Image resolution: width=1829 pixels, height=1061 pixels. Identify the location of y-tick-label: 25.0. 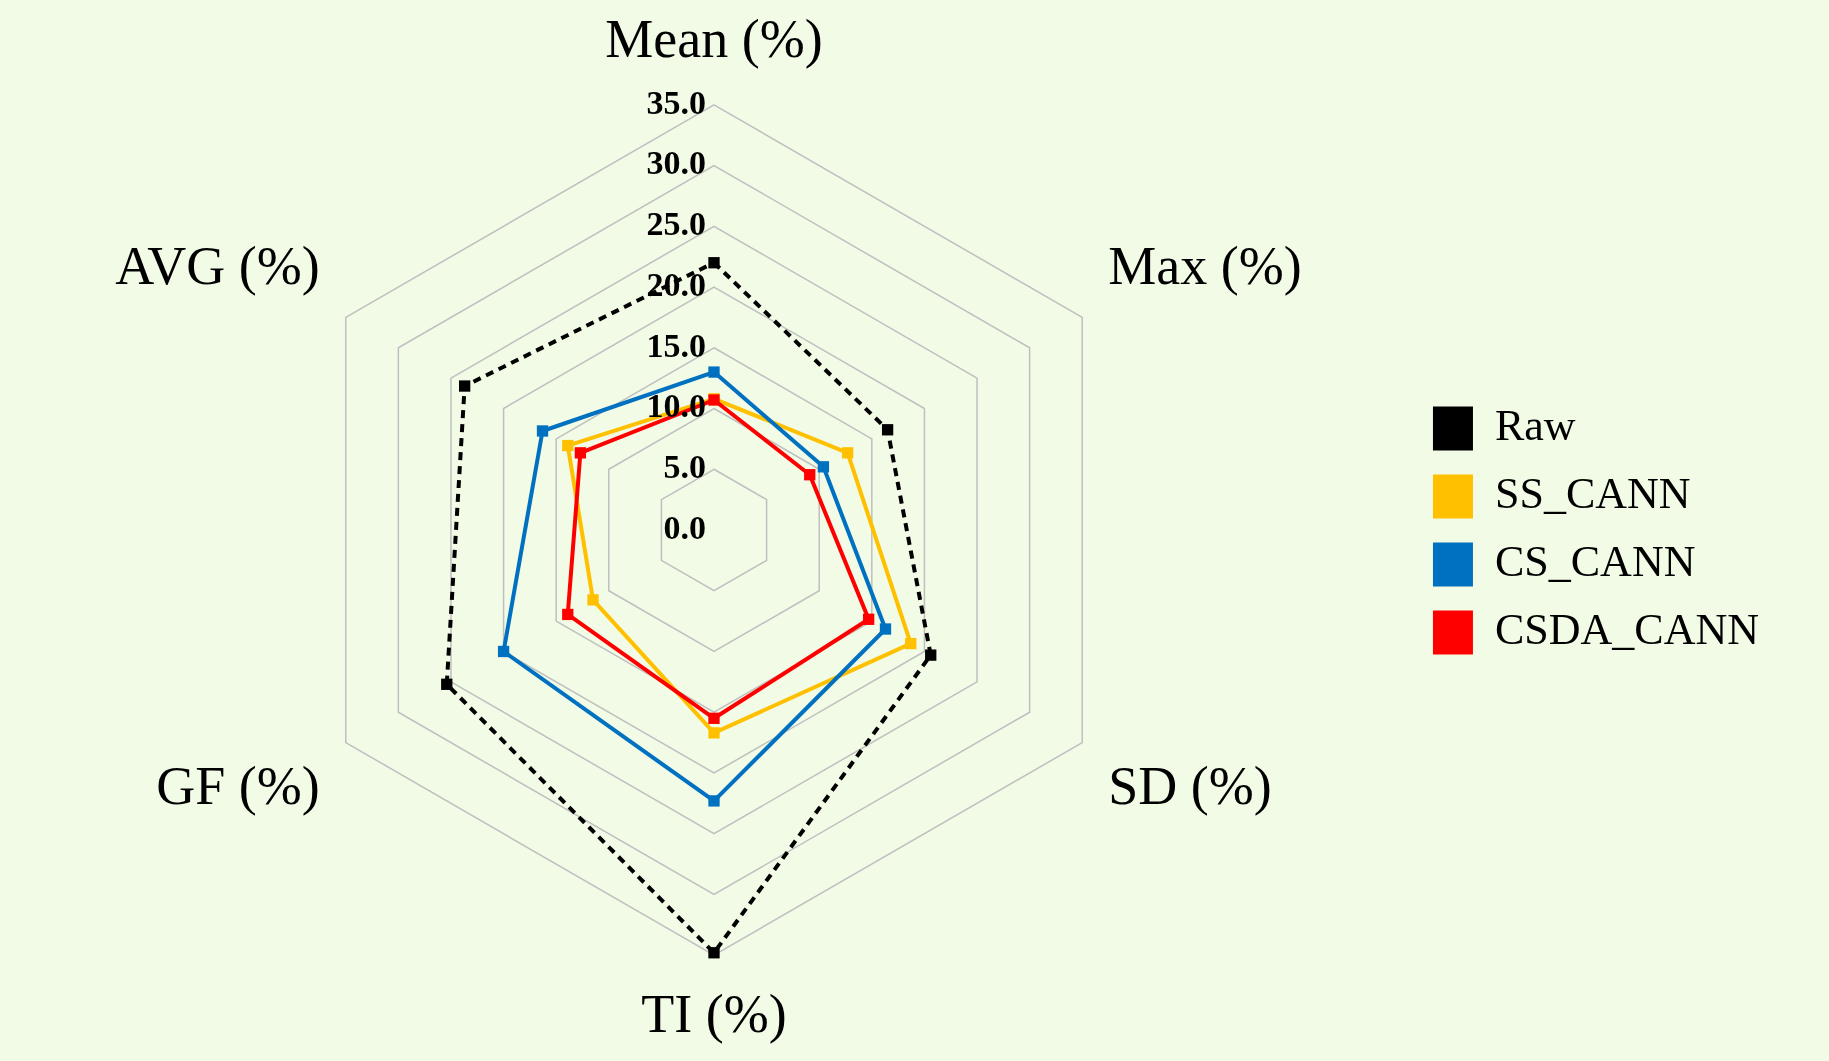
(676, 224).